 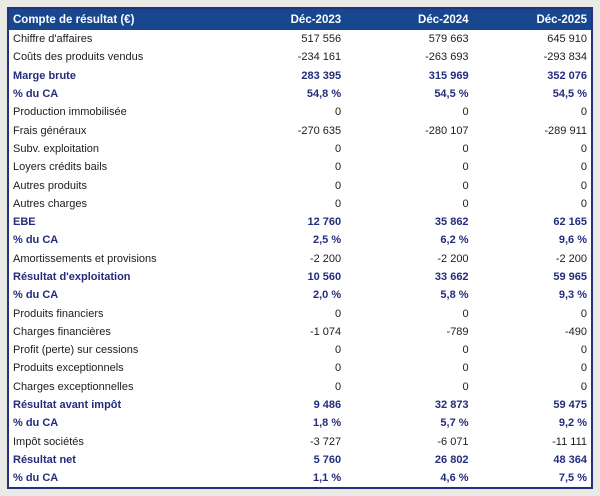 What do you see at coordinates (572, 240) in the screenshot?
I see `row-value: 9,6 %` at bounding box center [572, 240].